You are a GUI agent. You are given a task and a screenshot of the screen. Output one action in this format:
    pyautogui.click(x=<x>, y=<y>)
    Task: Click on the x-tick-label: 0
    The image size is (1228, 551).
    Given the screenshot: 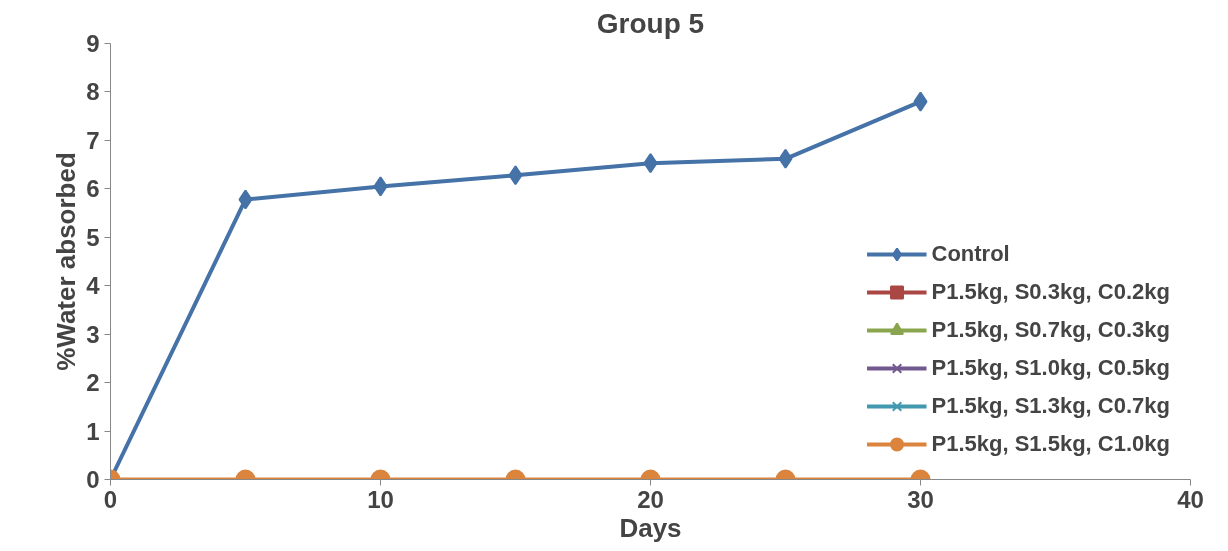 What is the action you would take?
    pyautogui.click(x=110, y=499)
    